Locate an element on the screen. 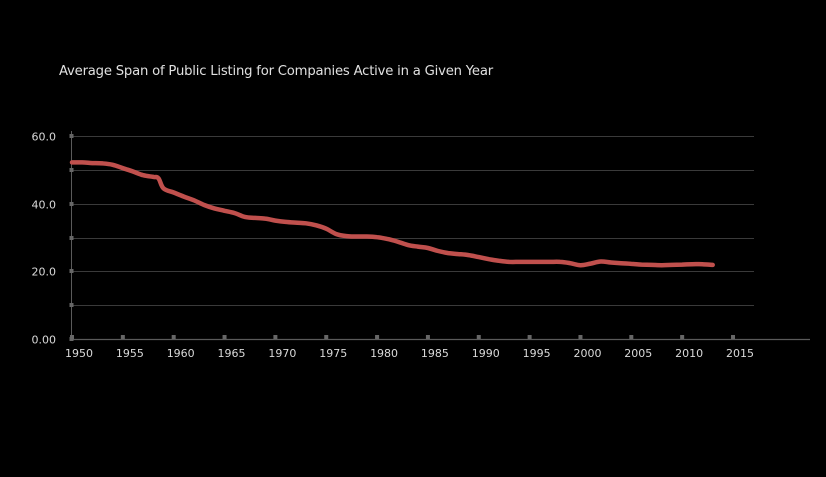 The image size is (826, 477). x-tick-label: 1975 is located at coordinates (333, 353).